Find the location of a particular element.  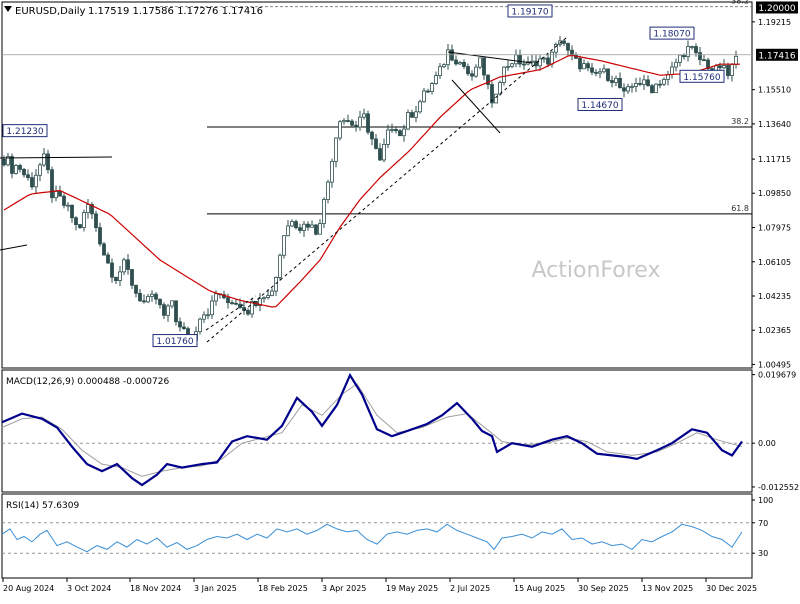

dropdown-triangle-icon is located at coordinates (8, 9).